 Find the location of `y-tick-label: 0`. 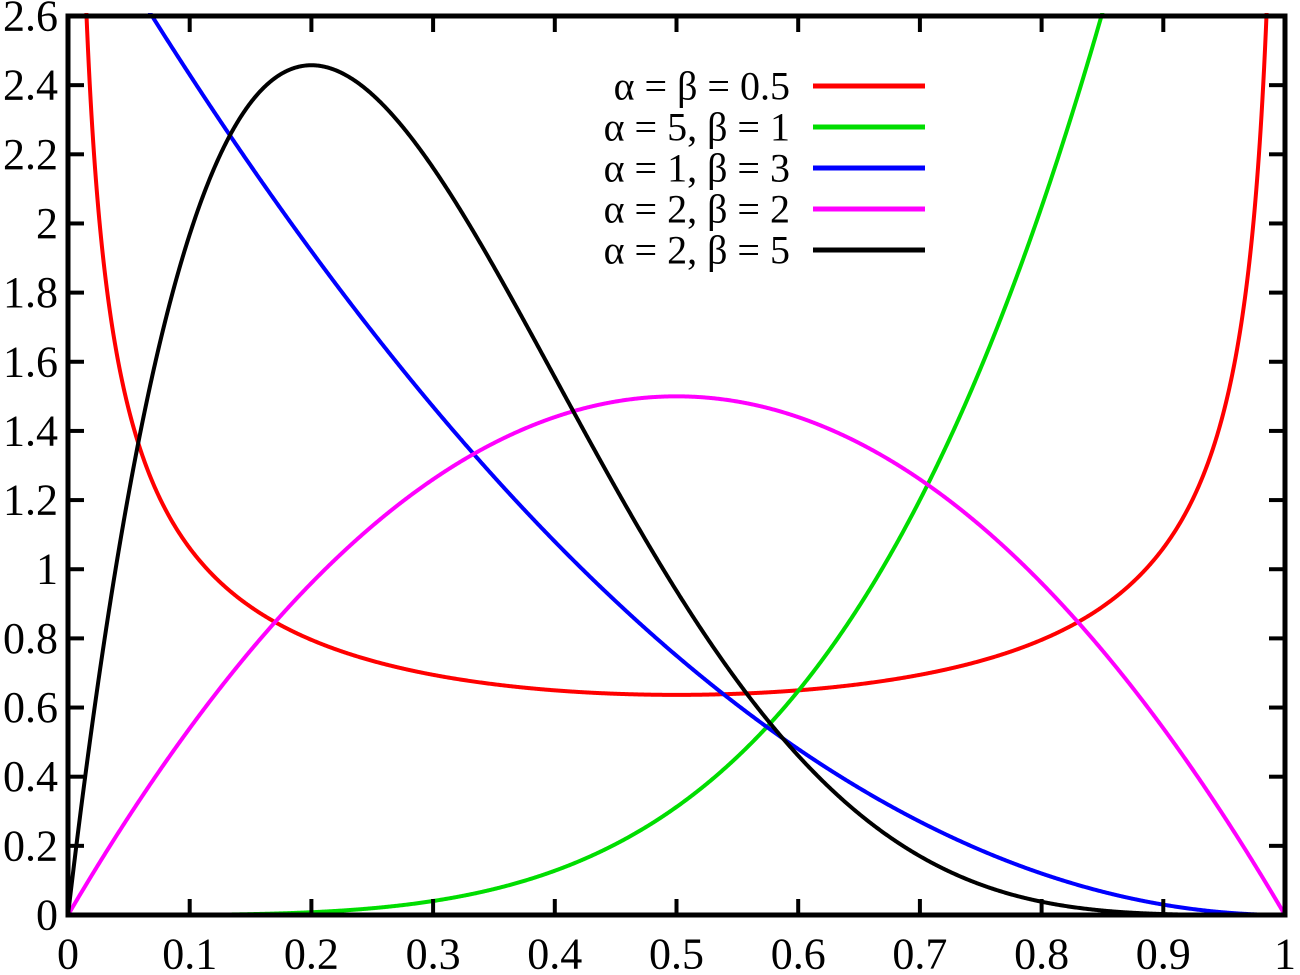

y-tick-label: 0 is located at coordinates (47, 915).